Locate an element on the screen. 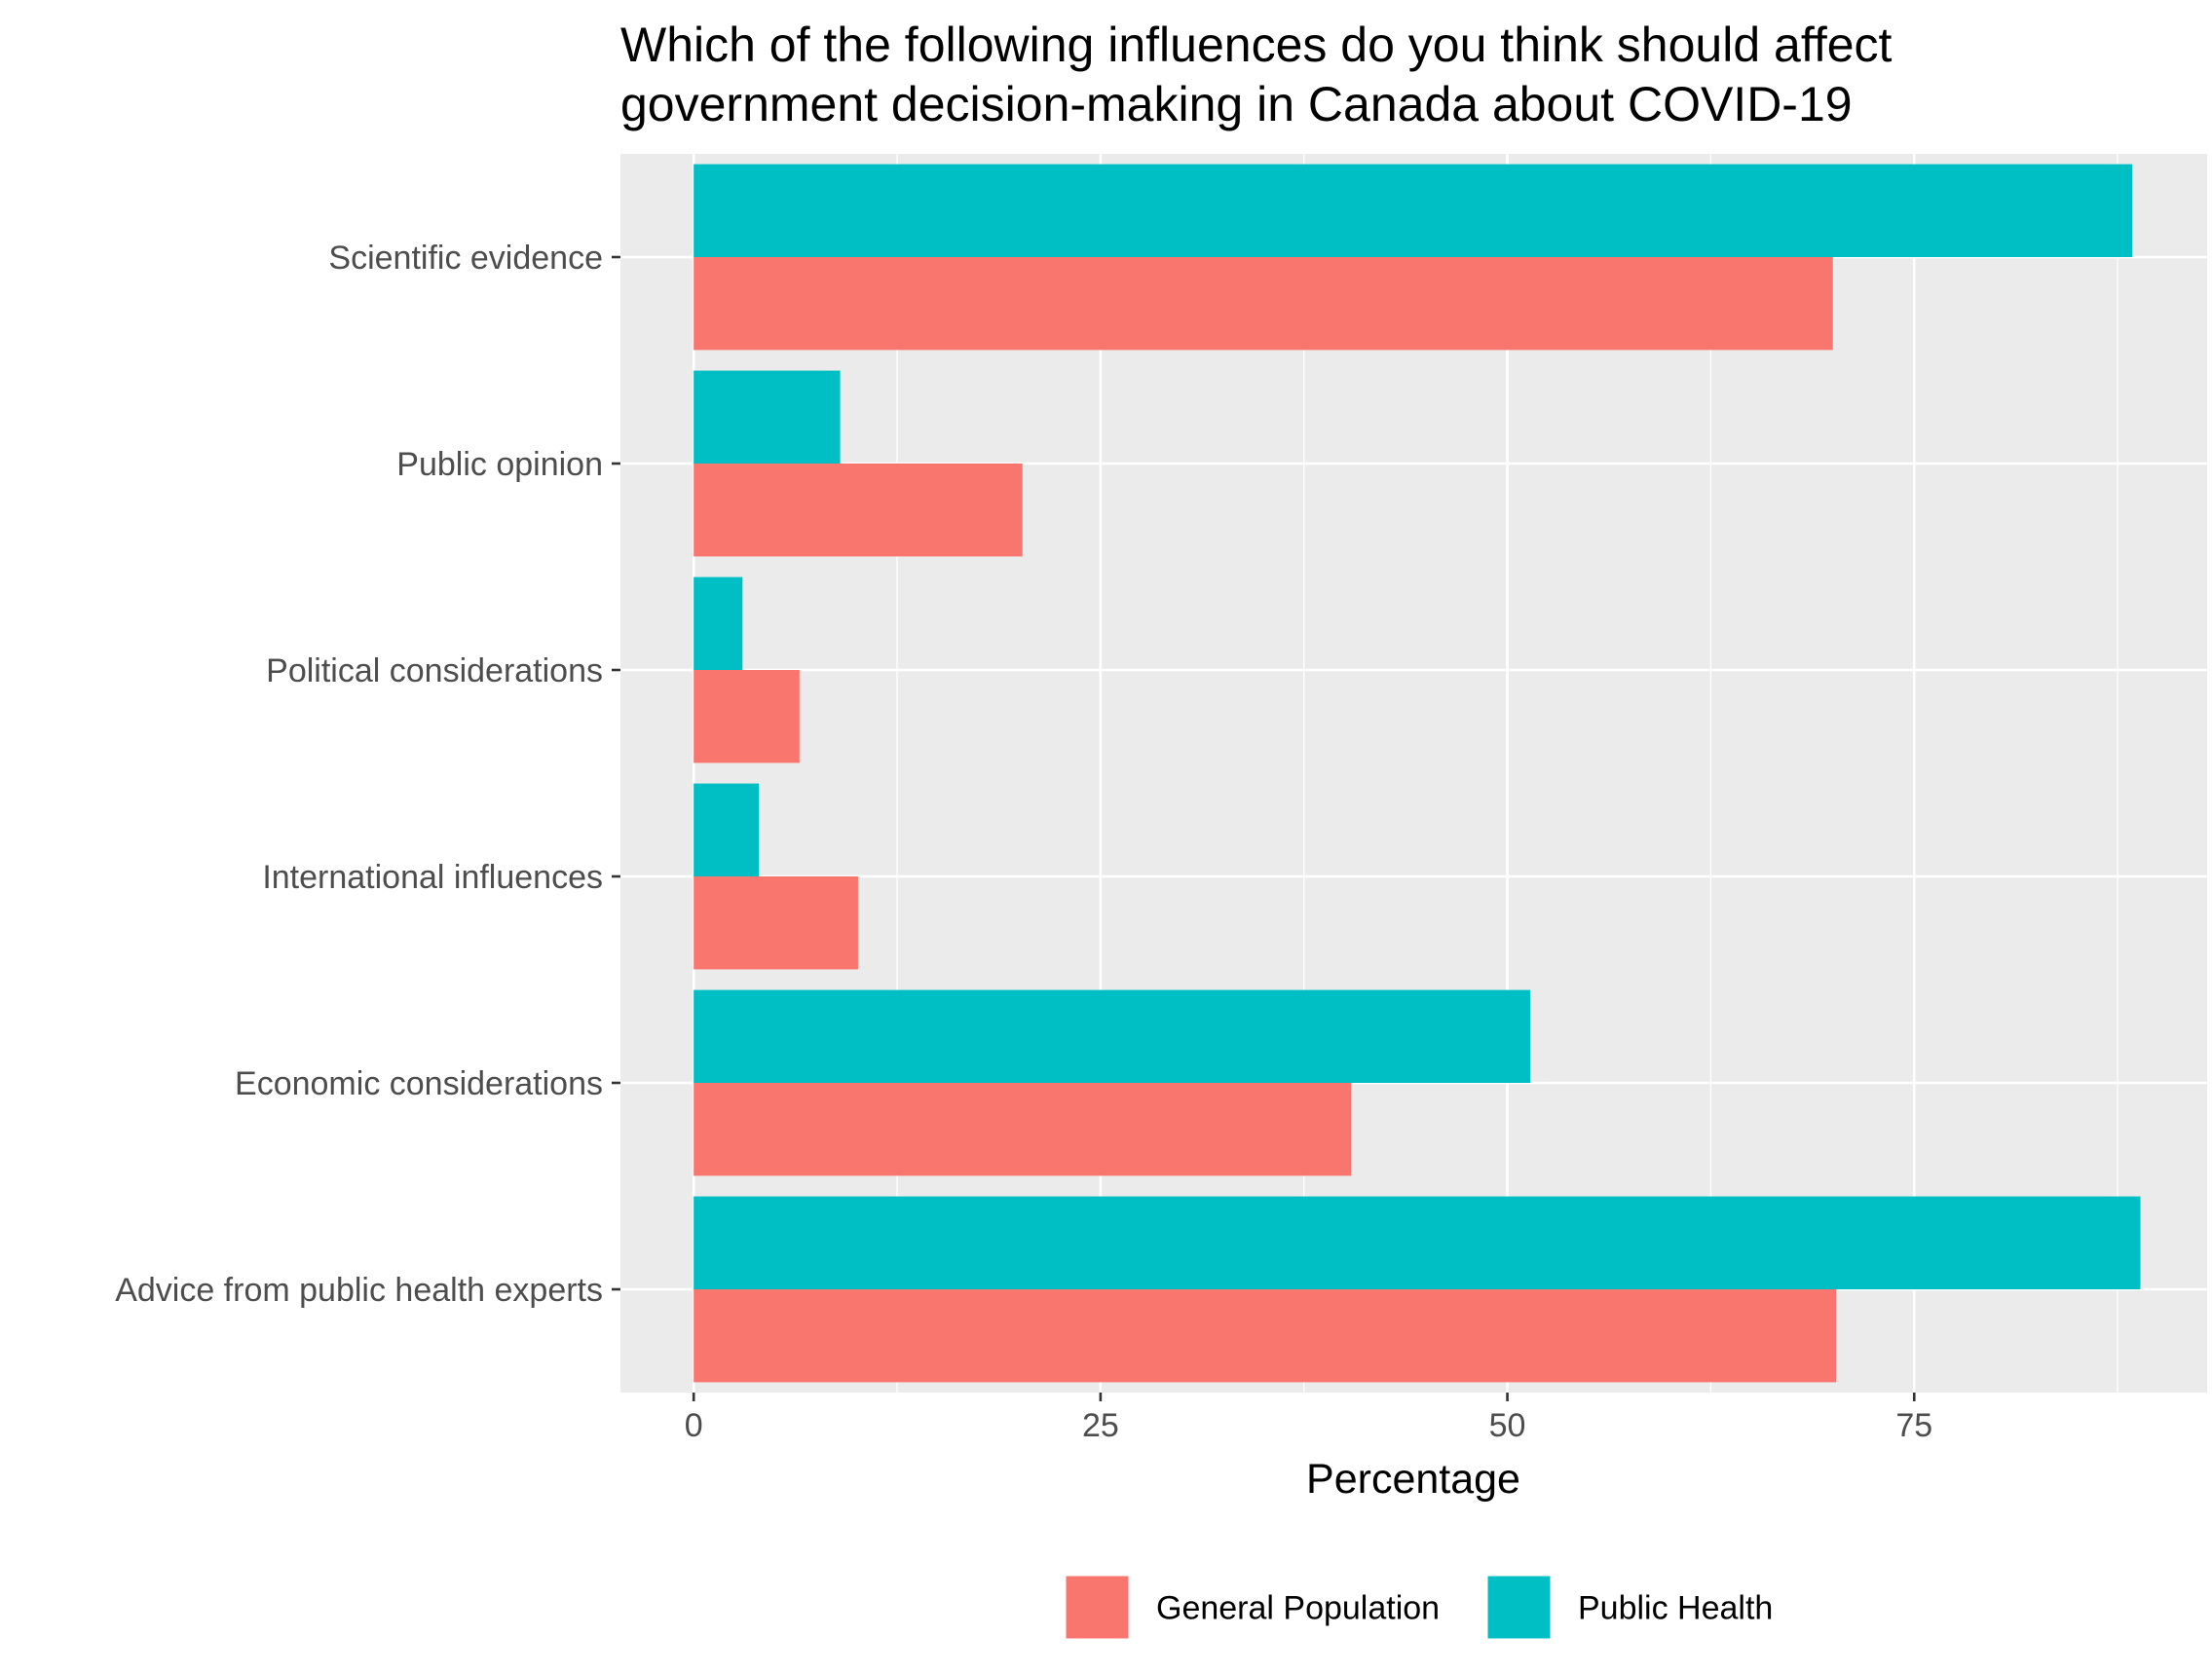 The image size is (2212, 1673). legend: General Population Public Health is located at coordinates (1418, 1608).